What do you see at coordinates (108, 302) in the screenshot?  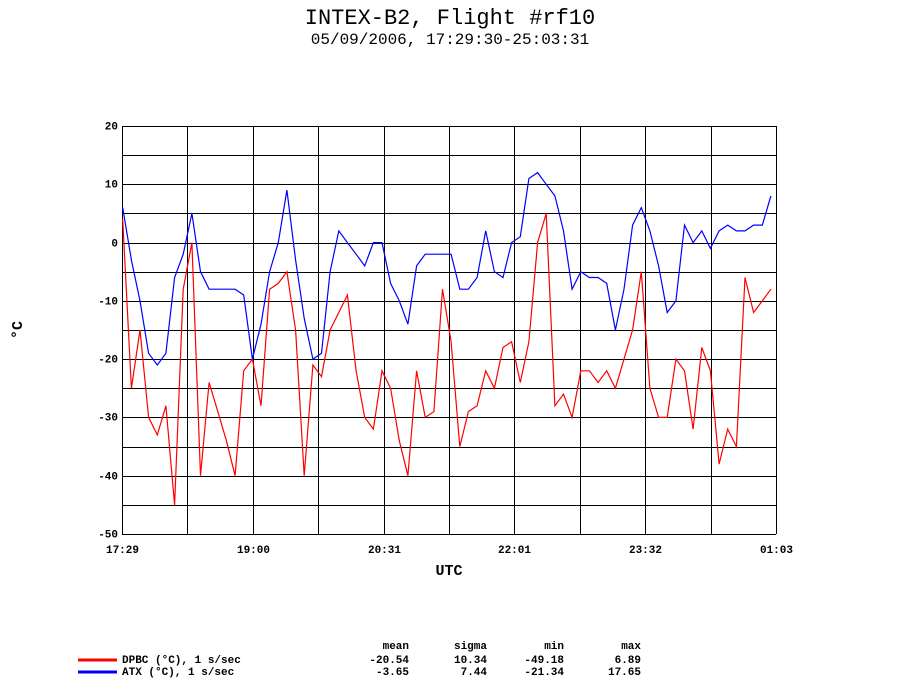 I see `y-tick-label: -10` at bounding box center [108, 302].